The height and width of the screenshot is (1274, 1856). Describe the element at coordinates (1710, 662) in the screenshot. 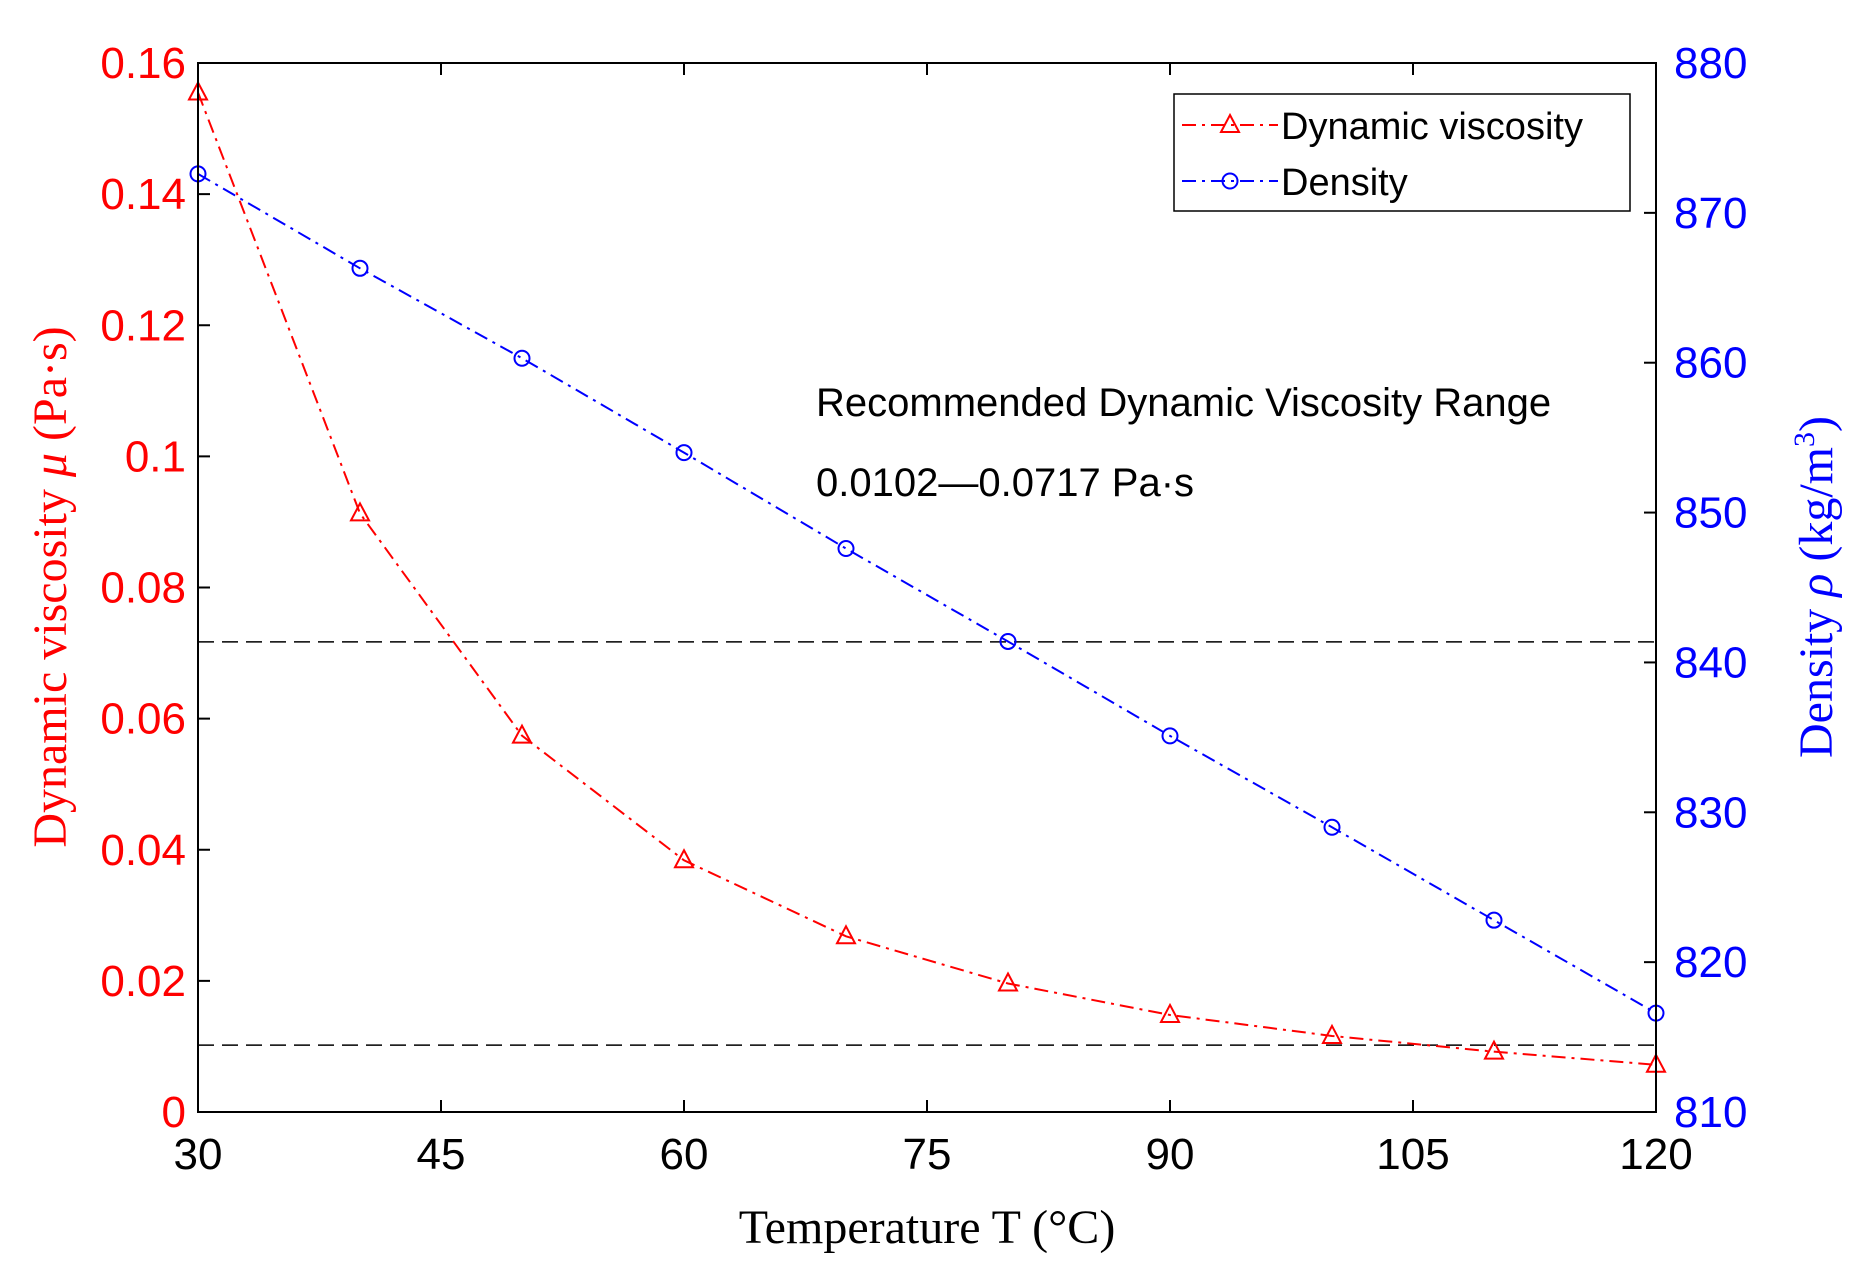

I see `y-right-tick-label: 840` at that location.